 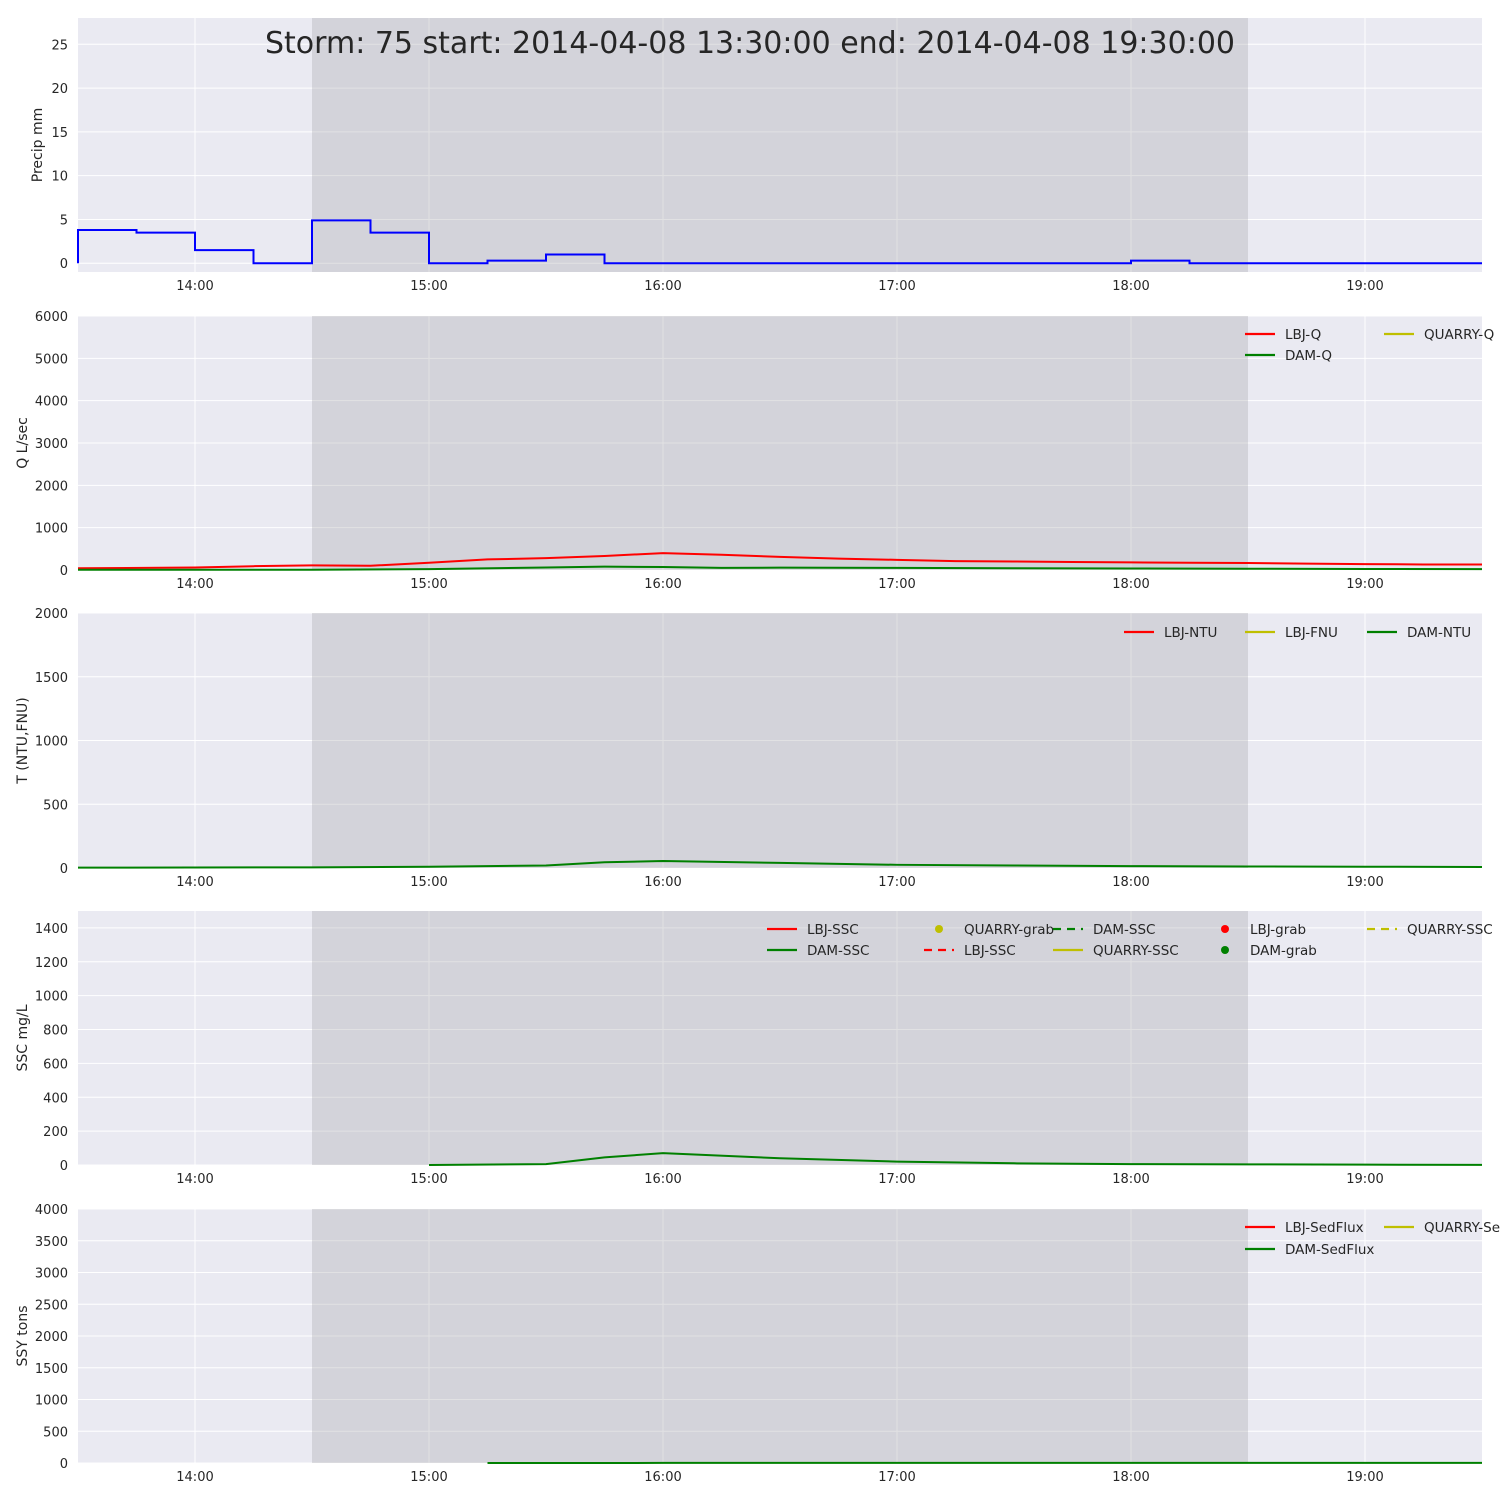 I want to click on legend-label: DAM-SedFlux, so click(x=1329, y=1250).